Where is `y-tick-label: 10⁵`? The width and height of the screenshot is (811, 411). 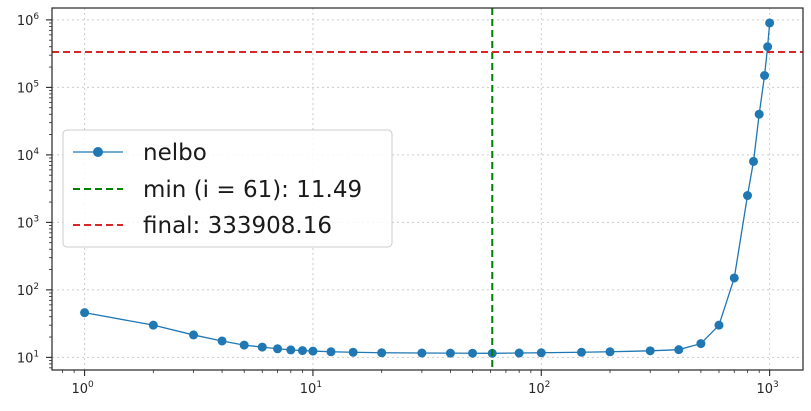
y-tick-label: 10⁵ is located at coordinates (28, 87).